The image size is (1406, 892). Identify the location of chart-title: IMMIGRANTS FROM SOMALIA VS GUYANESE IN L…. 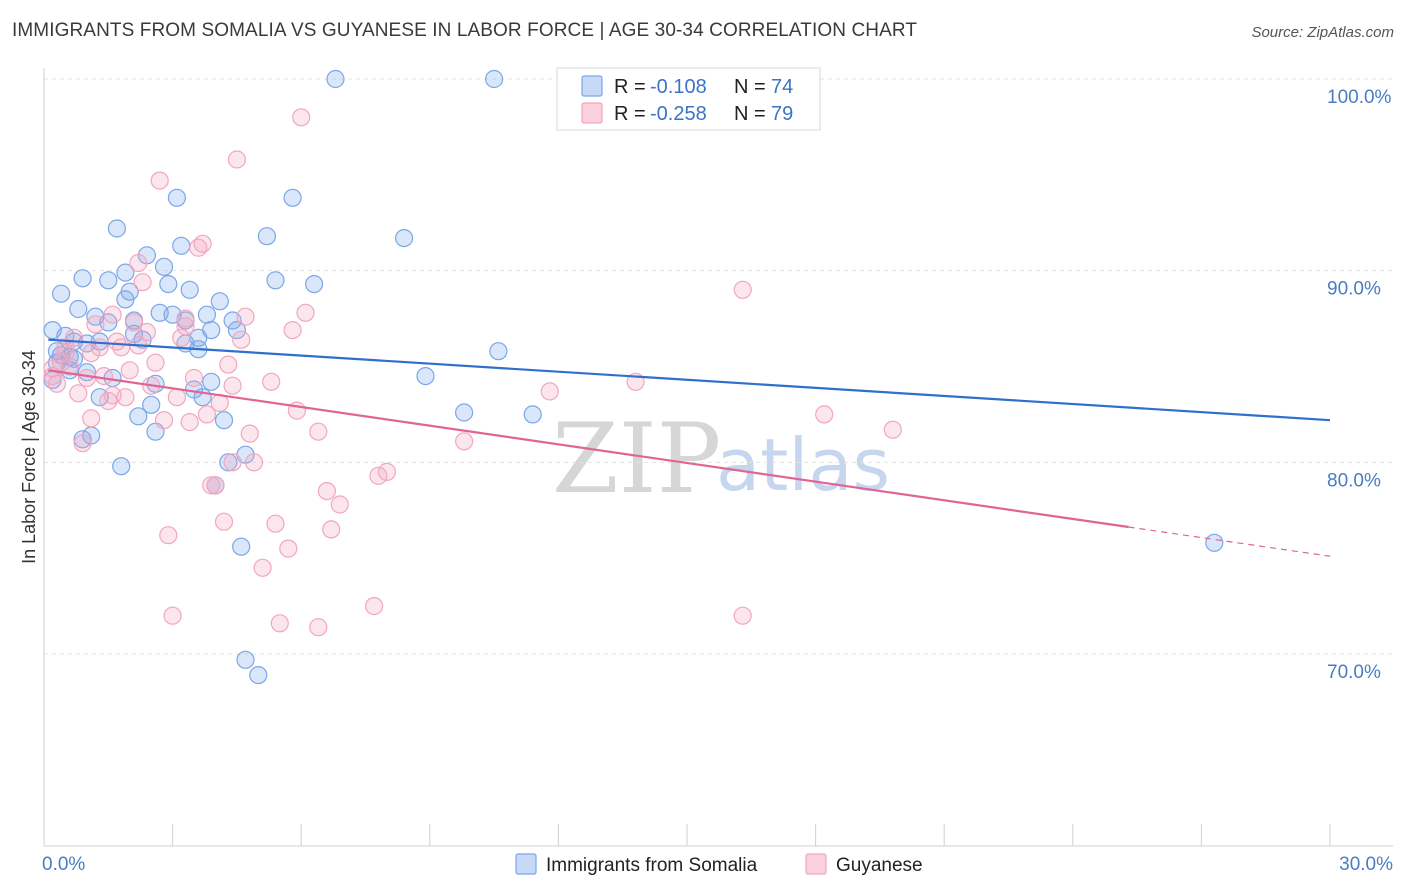
(465, 30).